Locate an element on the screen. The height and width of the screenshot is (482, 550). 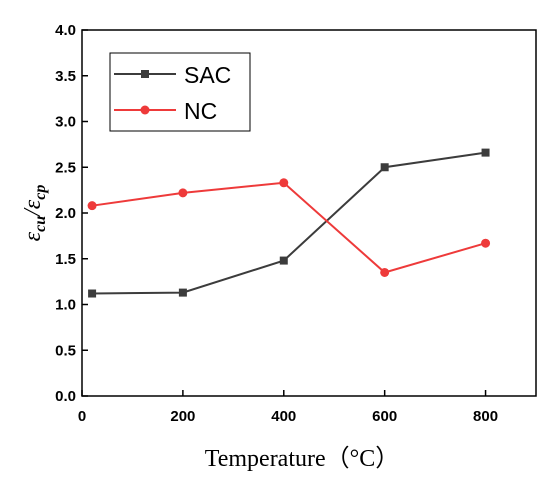
x-tick-label: 800 is located at coordinates (485, 416).